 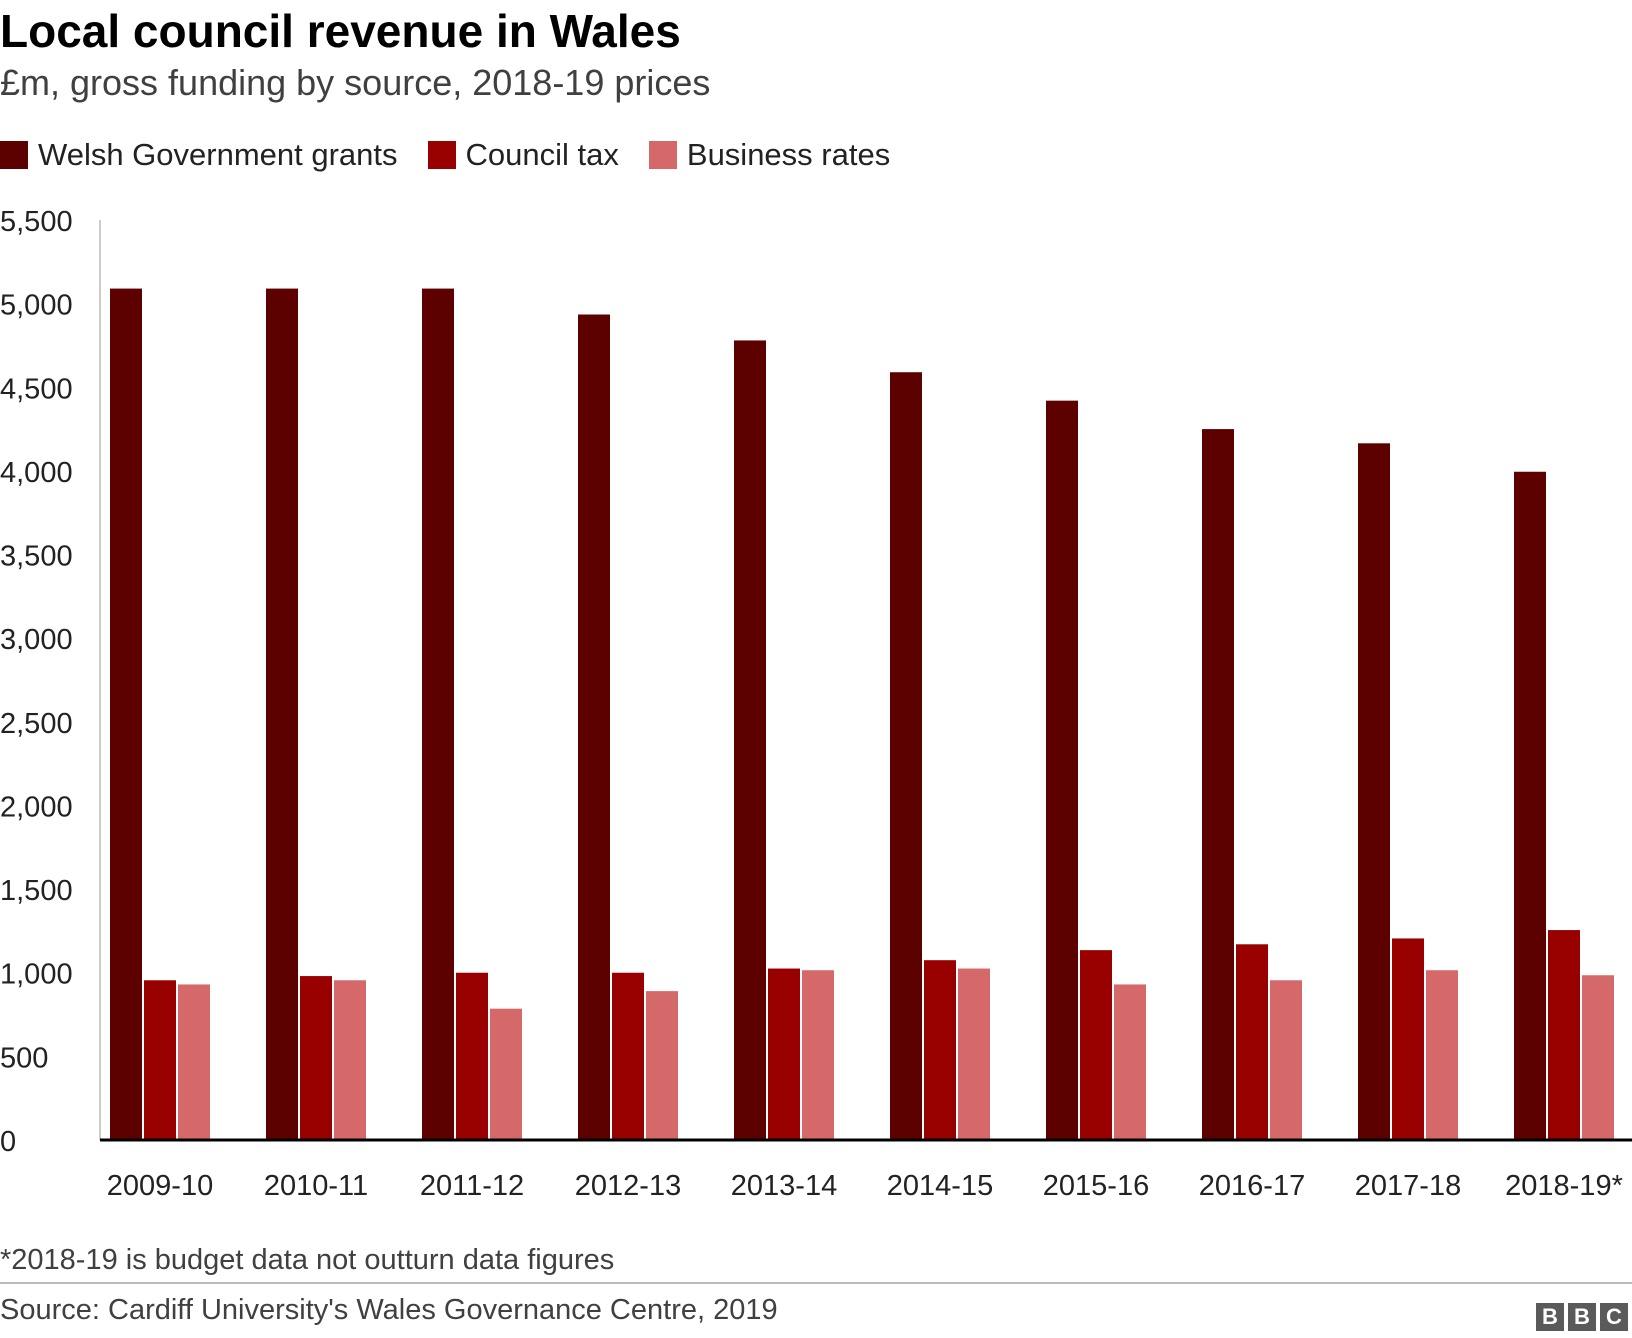 I want to click on x-tick-label: 2013-14, so click(x=784, y=1186).